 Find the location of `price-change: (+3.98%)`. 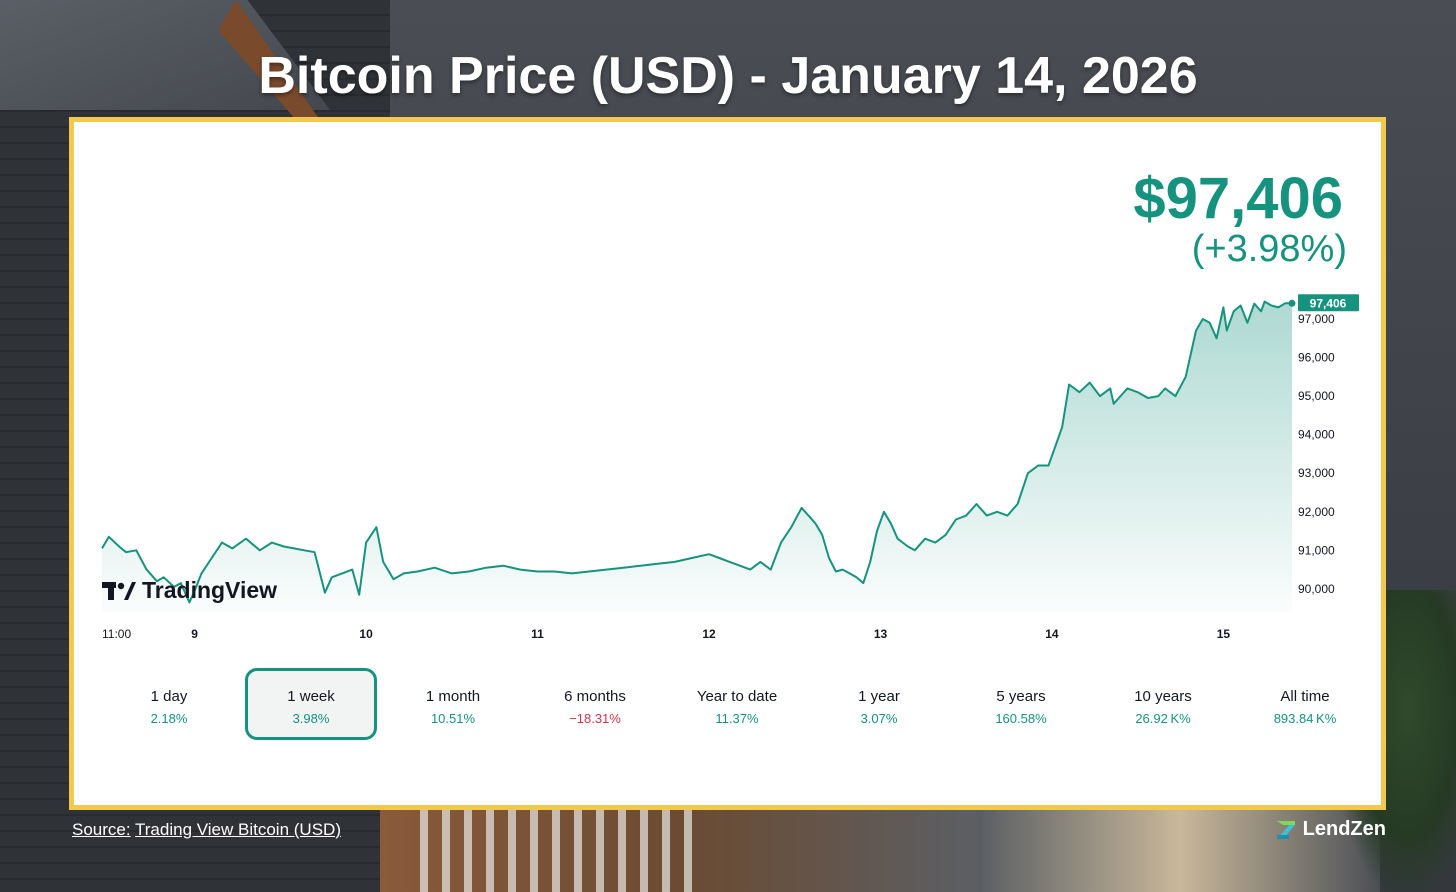

price-change: (+3.98%) is located at coordinates (1269, 249).